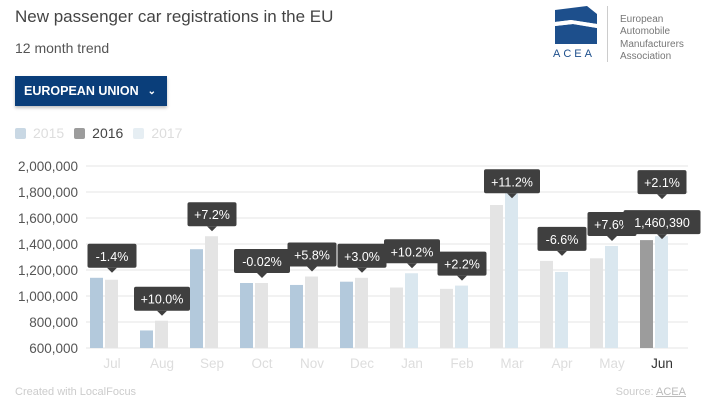 Image resolution: width=713 pixels, height=401 pixels. I want to click on created-with-credit: Created with LocalFocus, so click(76, 392).